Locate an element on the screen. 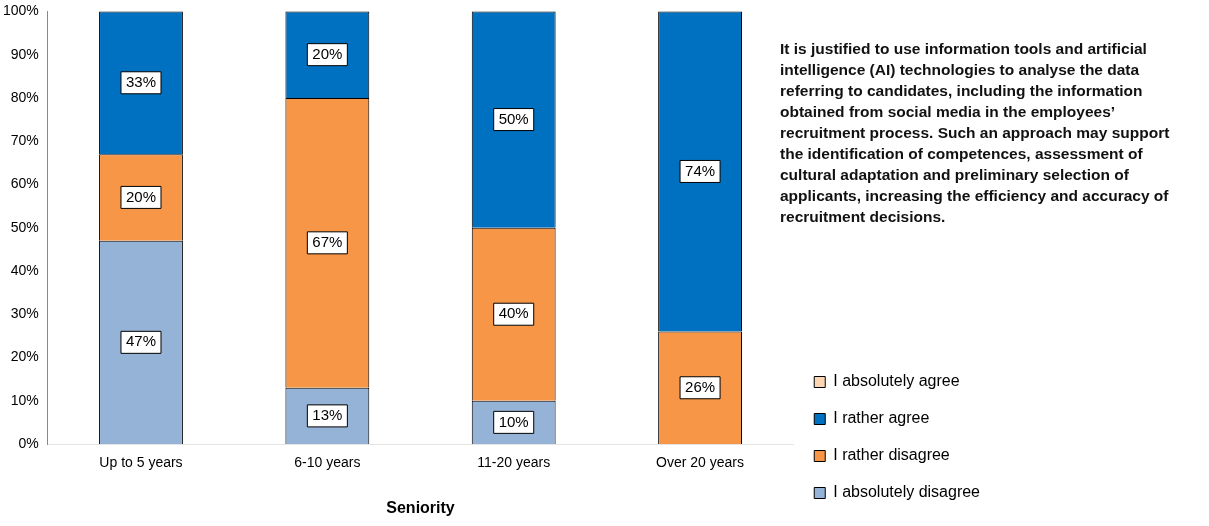 The image size is (1209, 526). data-label: 10% is located at coordinates (513, 421).